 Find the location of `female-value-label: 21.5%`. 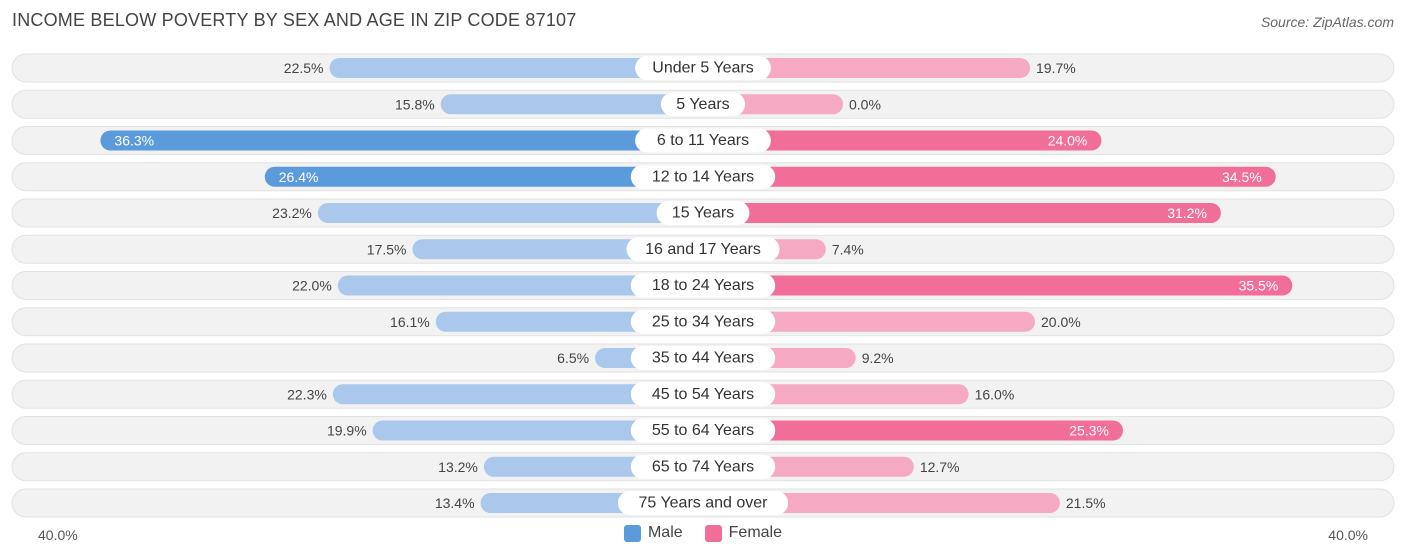

female-value-label: 21.5% is located at coordinates (1086, 503).